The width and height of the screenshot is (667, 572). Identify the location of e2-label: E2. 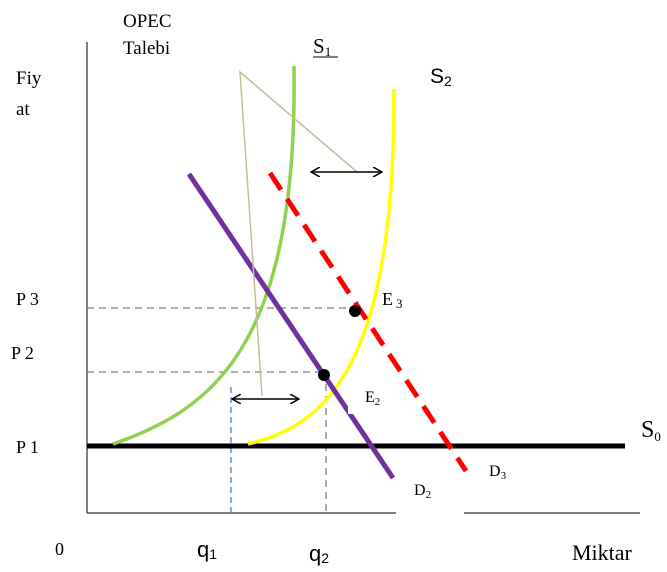
(372, 398).